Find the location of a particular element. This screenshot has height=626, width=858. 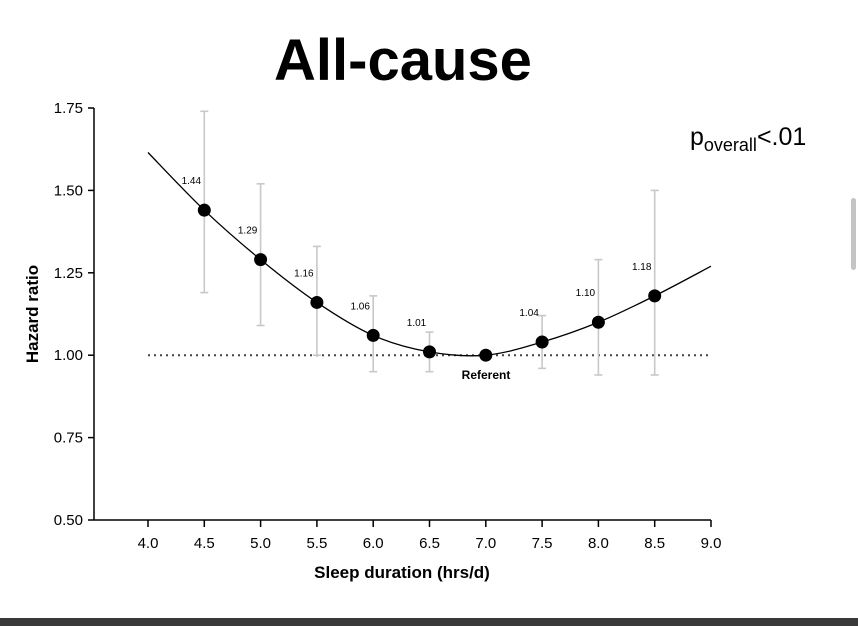

data-label: 1.10 is located at coordinates (586, 293).